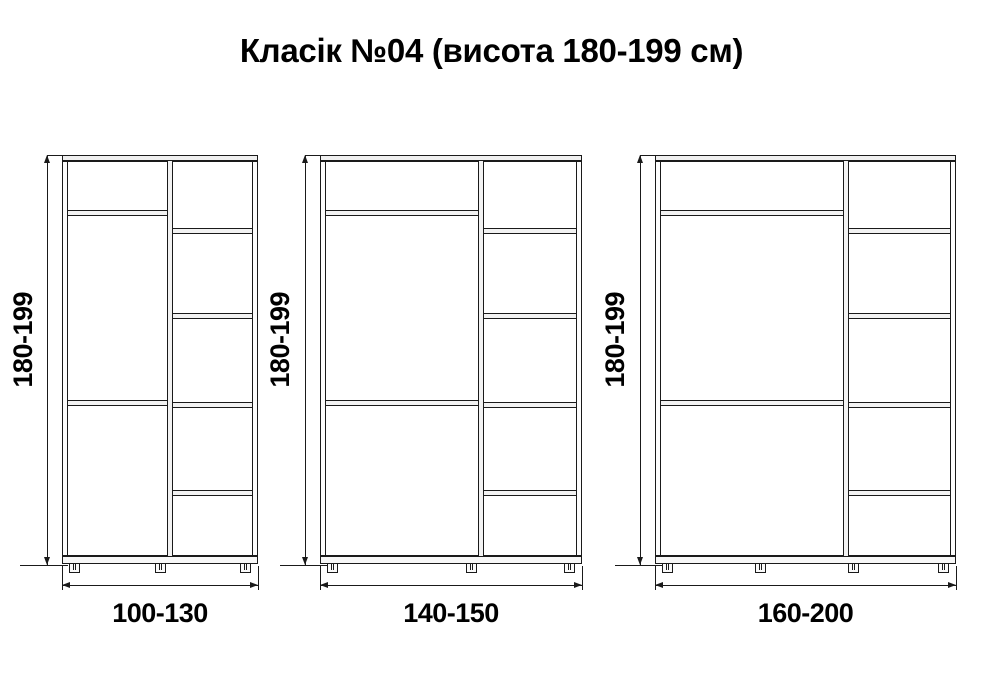 This screenshot has width=983, height=700. What do you see at coordinates (212, 405) in the screenshot?
I see `right-shelf-1-c` at bounding box center [212, 405].